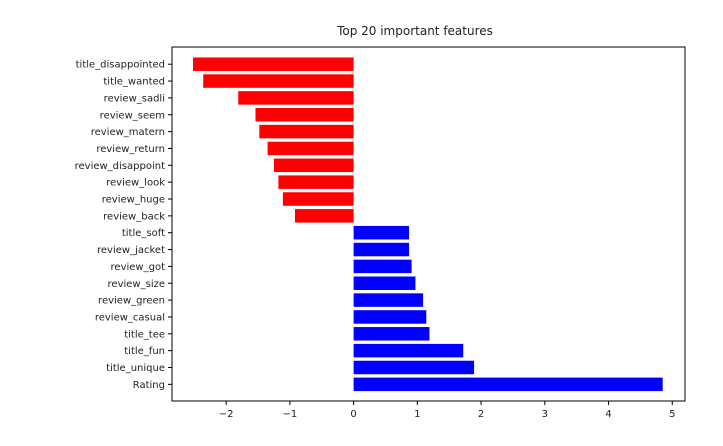 The height and width of the screenshot is (446, 723). I want to click on y-tick-label: review_disappoint, so click(120, 166).